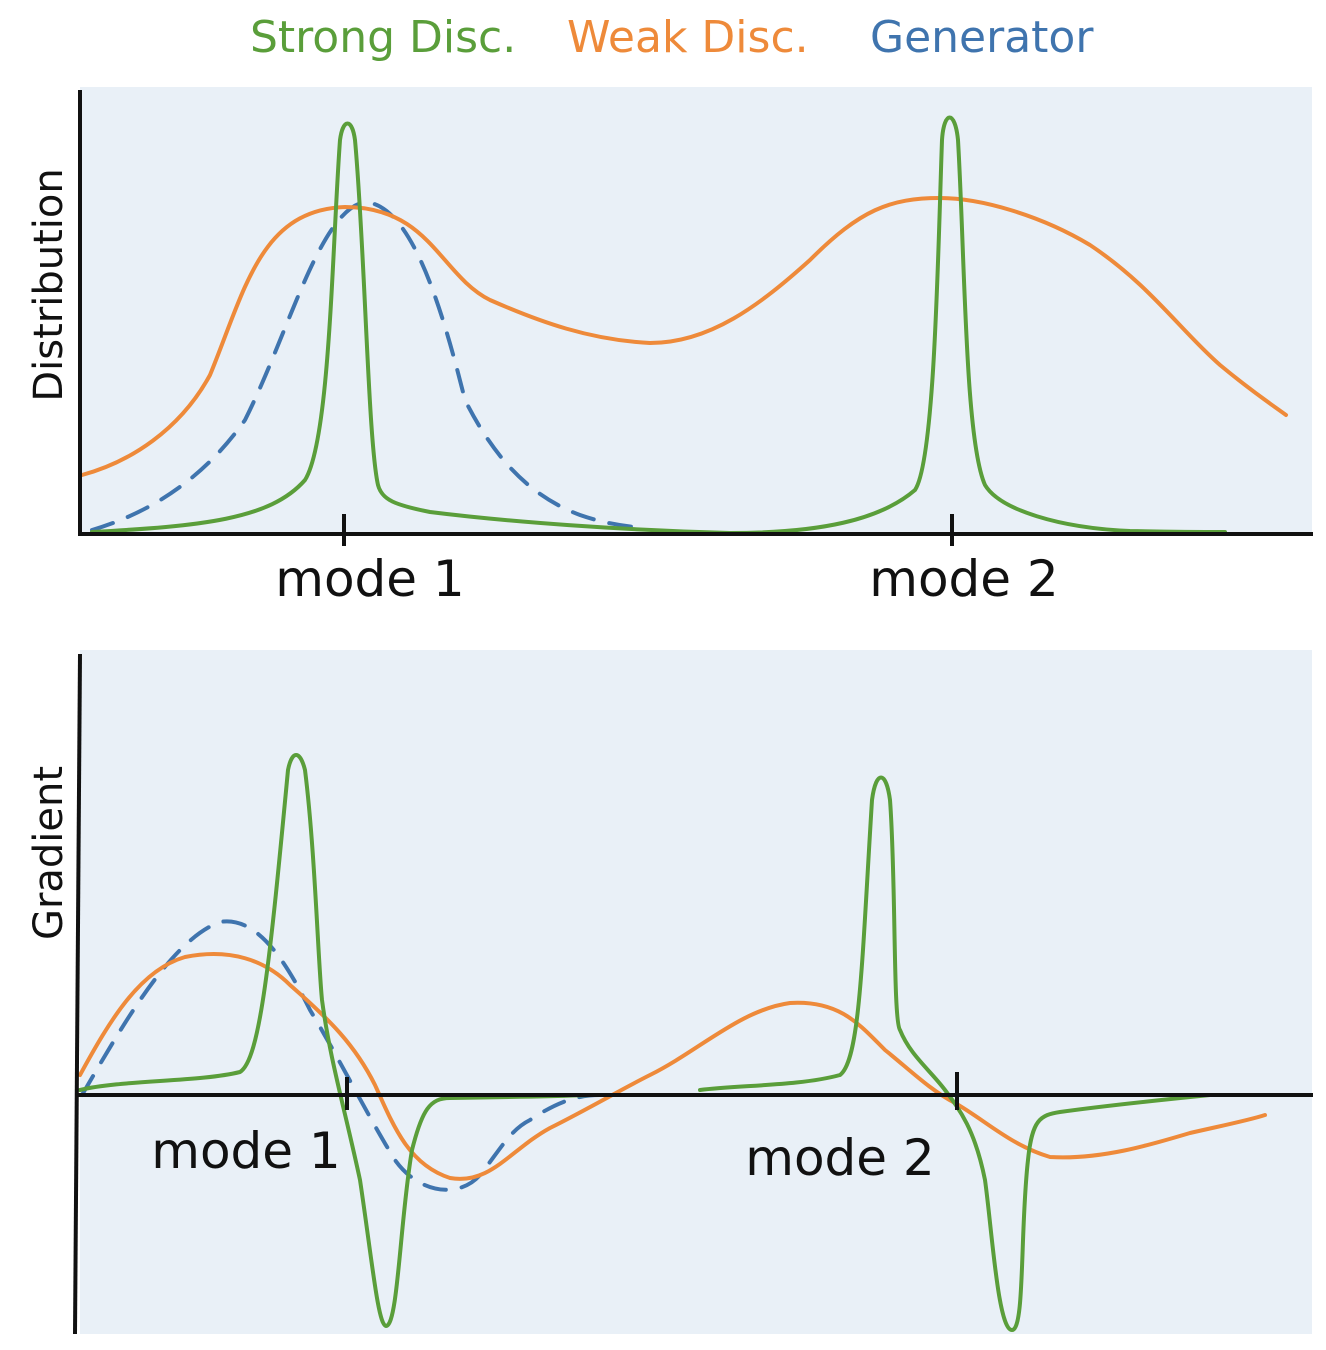 The width and height of the screenshot is (1326, 1350). I want to click on gradient-generator-curve, so click(341, 1055).